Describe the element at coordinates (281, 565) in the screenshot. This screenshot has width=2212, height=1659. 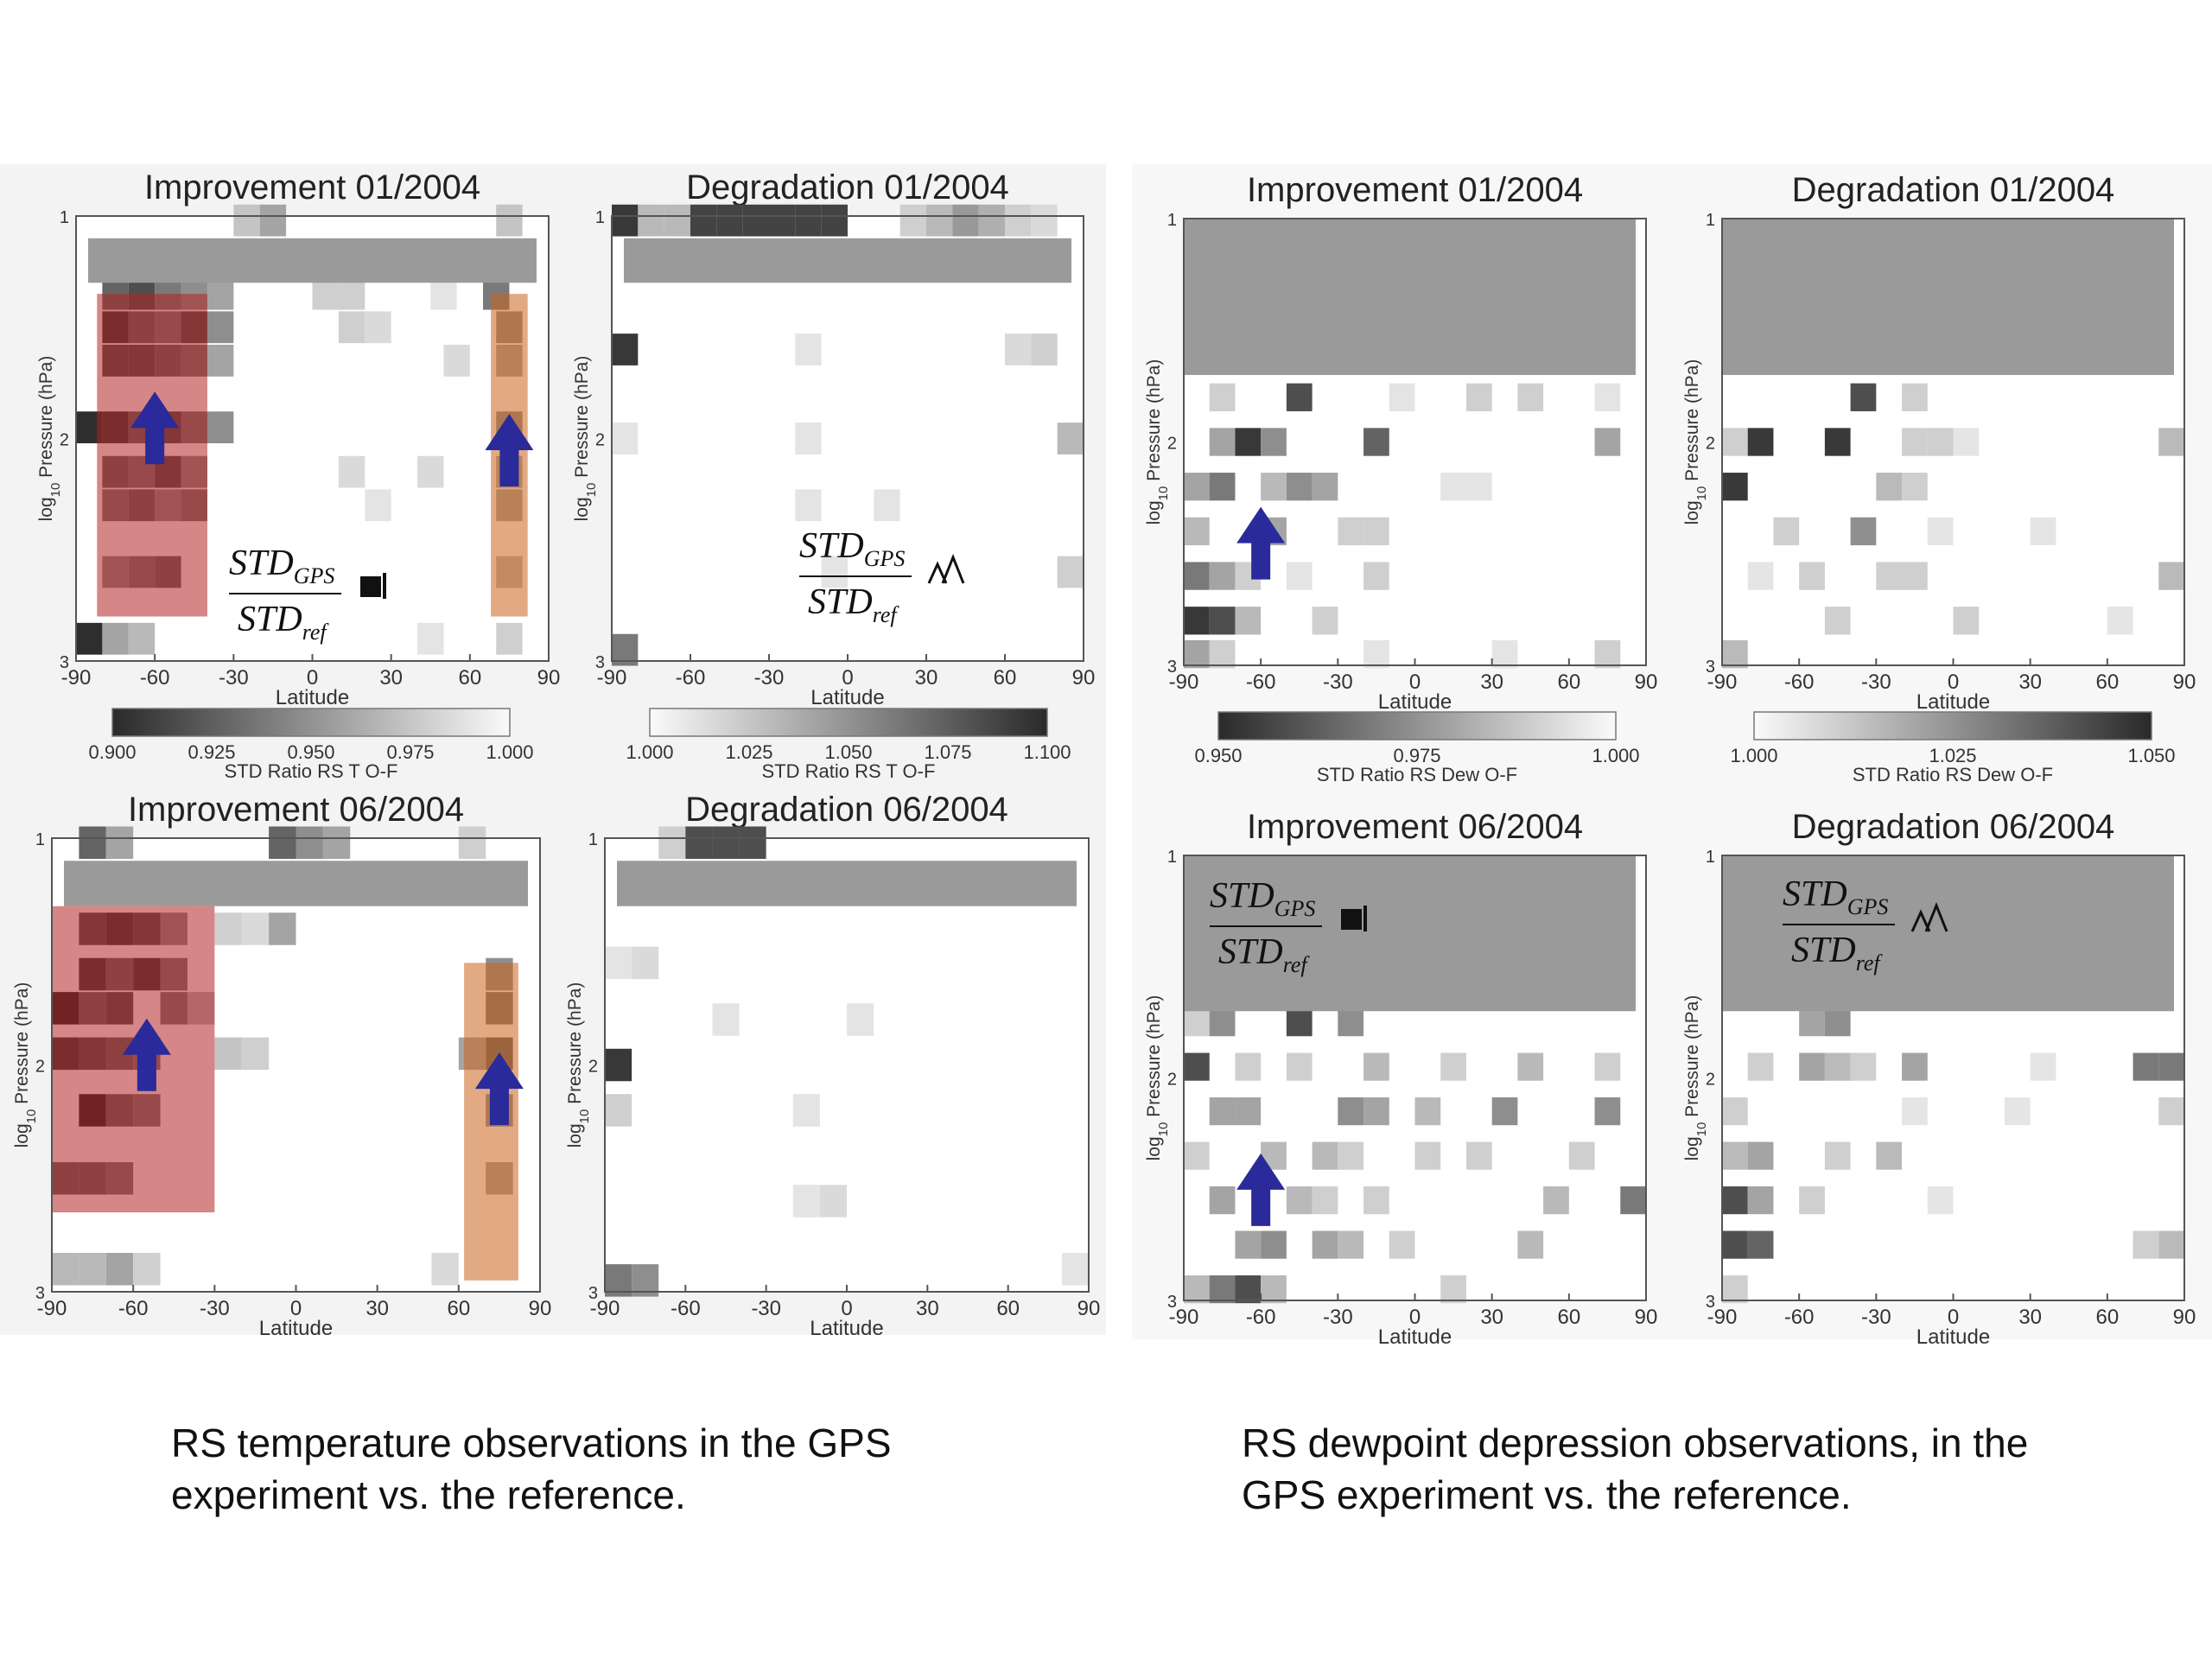
I see `formula-numerator: STDGPS` at that location.